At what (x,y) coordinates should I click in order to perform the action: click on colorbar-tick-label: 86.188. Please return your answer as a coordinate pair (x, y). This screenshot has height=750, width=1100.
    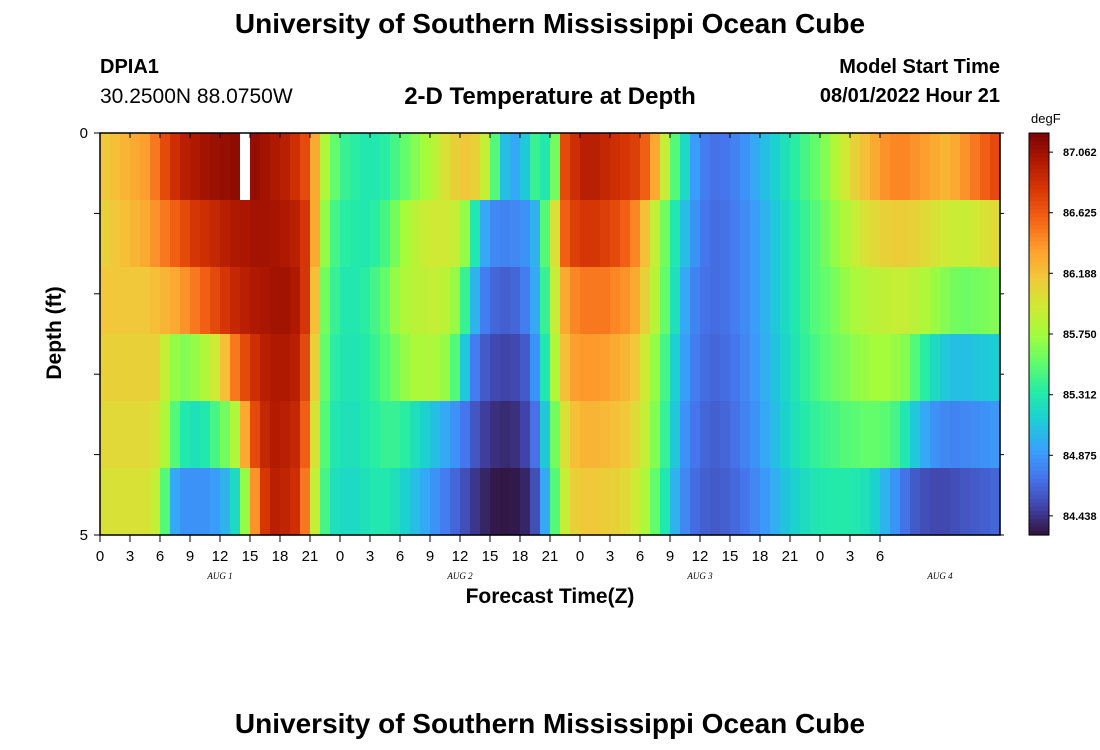
    Looking at the image, I should click on (1080, 274).